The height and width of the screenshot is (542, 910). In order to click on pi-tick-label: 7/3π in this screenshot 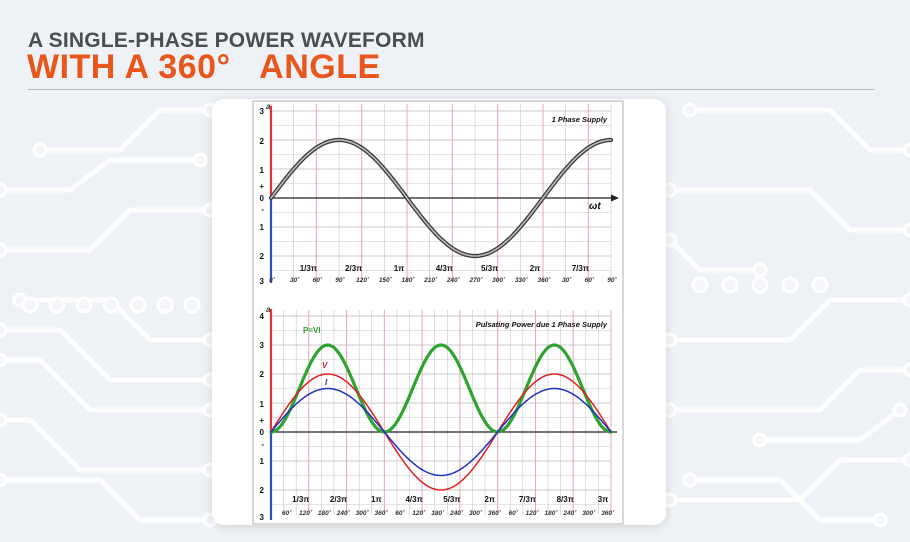, I will do `click(580, 268)`.